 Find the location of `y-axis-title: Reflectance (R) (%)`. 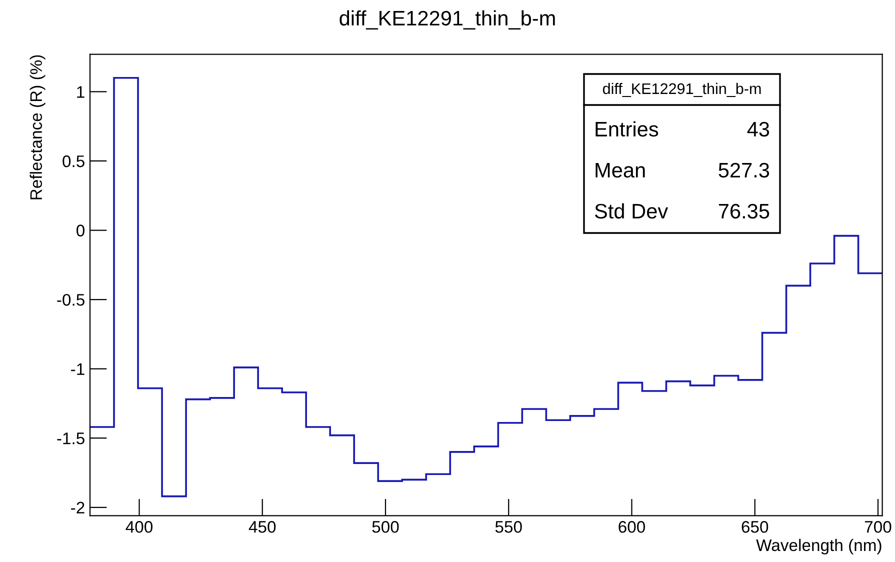

y-axis-title: Reflectance (R) (%) is located at coordinates (38, 127).